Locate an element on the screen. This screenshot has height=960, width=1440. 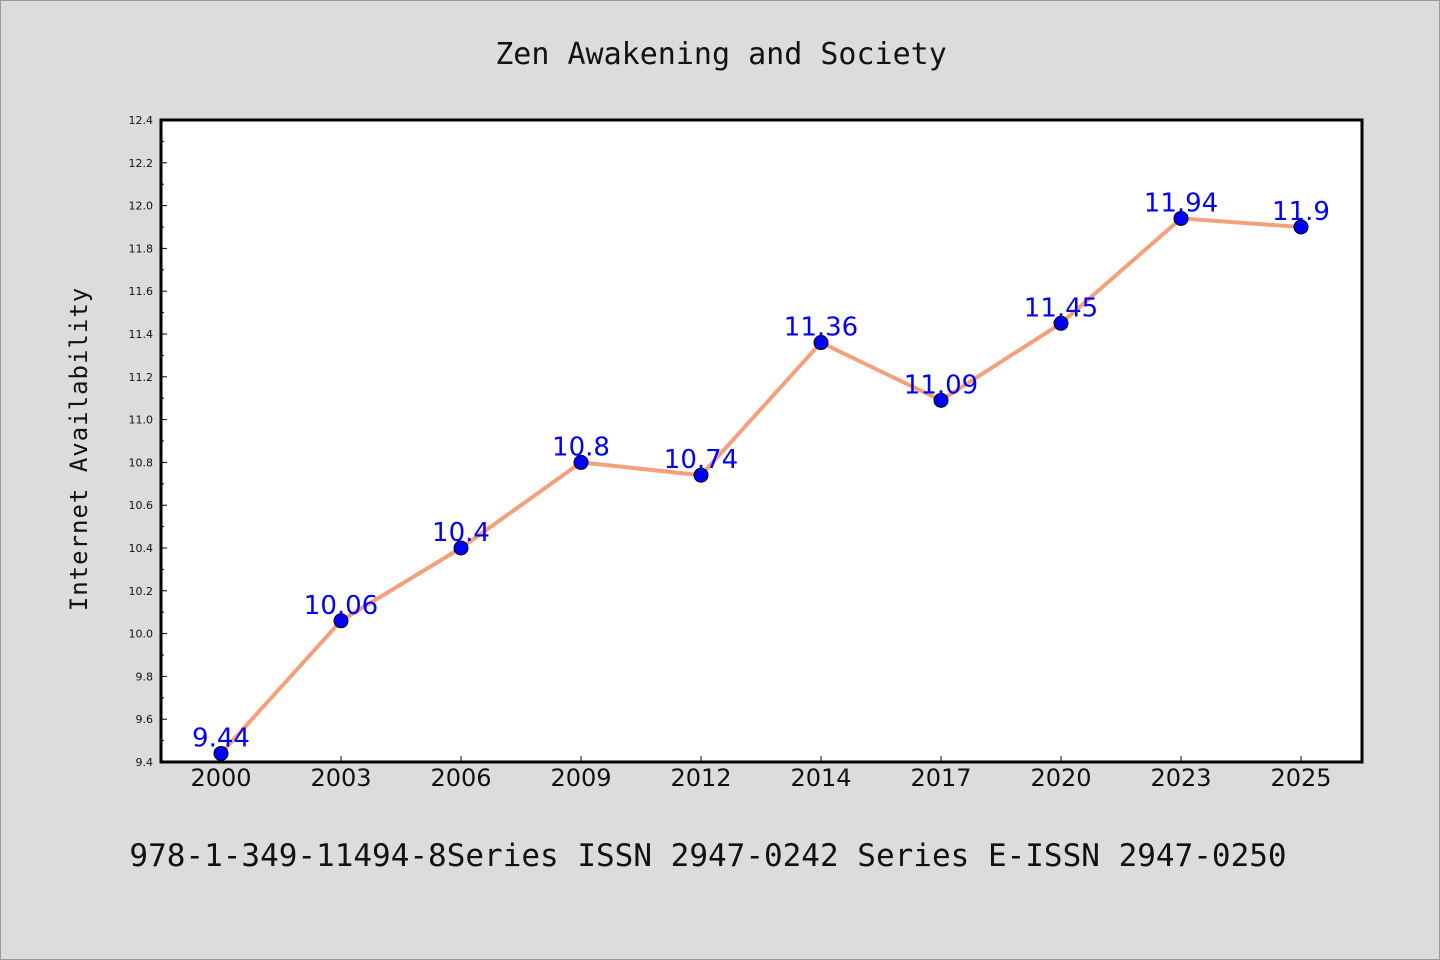
y-tick-label: 11.4 is located at coordinates (141, 334).